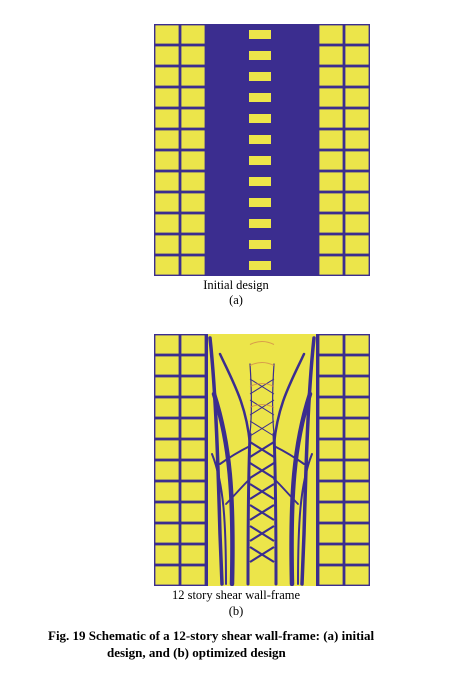  What do you see at coordinates (236, 300) in the screenshot?
I see `panel-a-label: (a)` at bounding box center [236, 300].